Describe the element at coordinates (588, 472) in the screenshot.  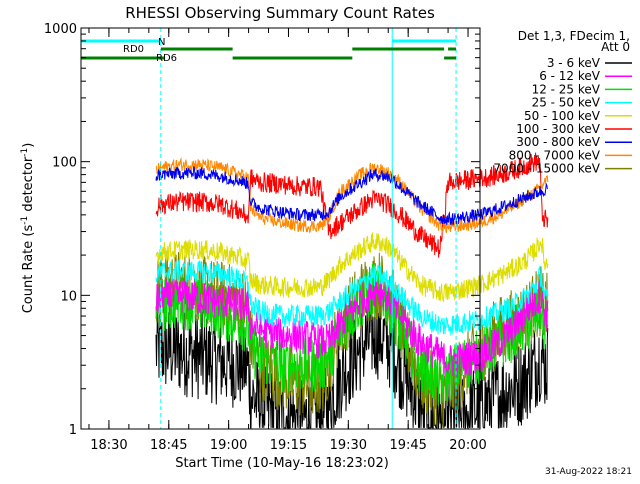
I see `date-stamp: 31-Aug-2022 18:21` at that location.